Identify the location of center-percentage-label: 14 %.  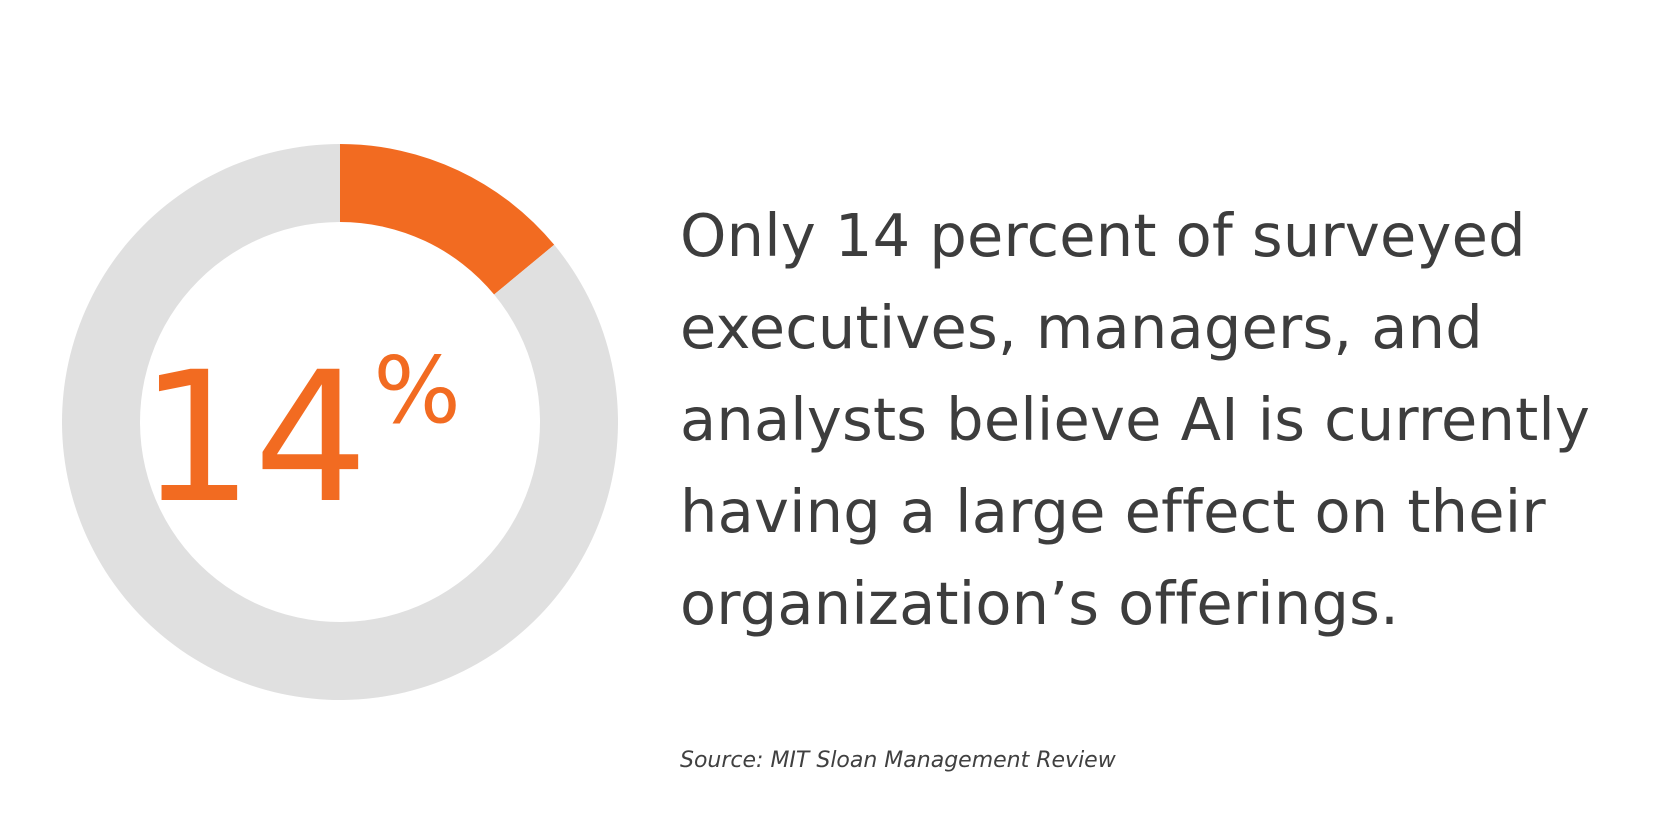
(300, 438).